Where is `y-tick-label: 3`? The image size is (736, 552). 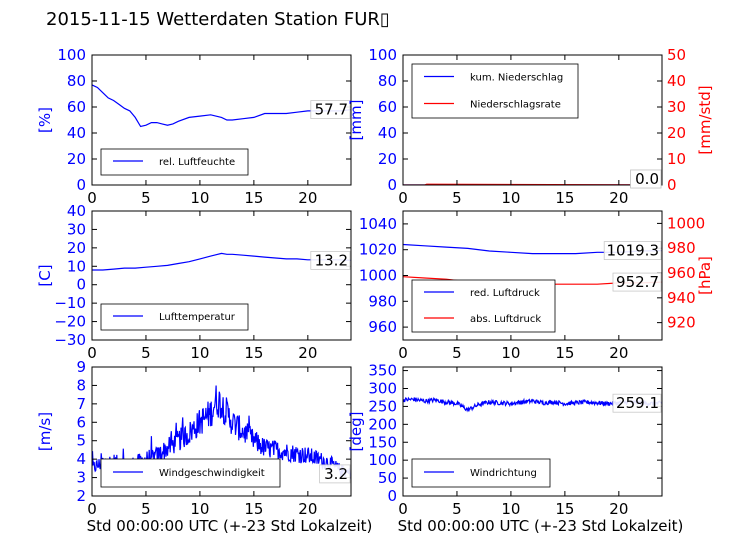 y-tick-label: 3 is located at coordinates (81, 478).